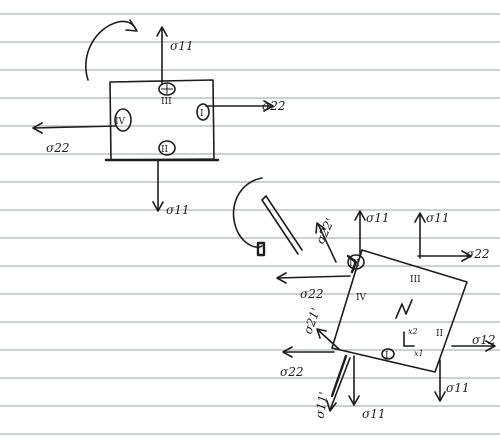 The image size is (500, 448). Describe the element at coordinates (314, 277) in the screenshot. I see `sigma22-left-upper-arrow` at that location.